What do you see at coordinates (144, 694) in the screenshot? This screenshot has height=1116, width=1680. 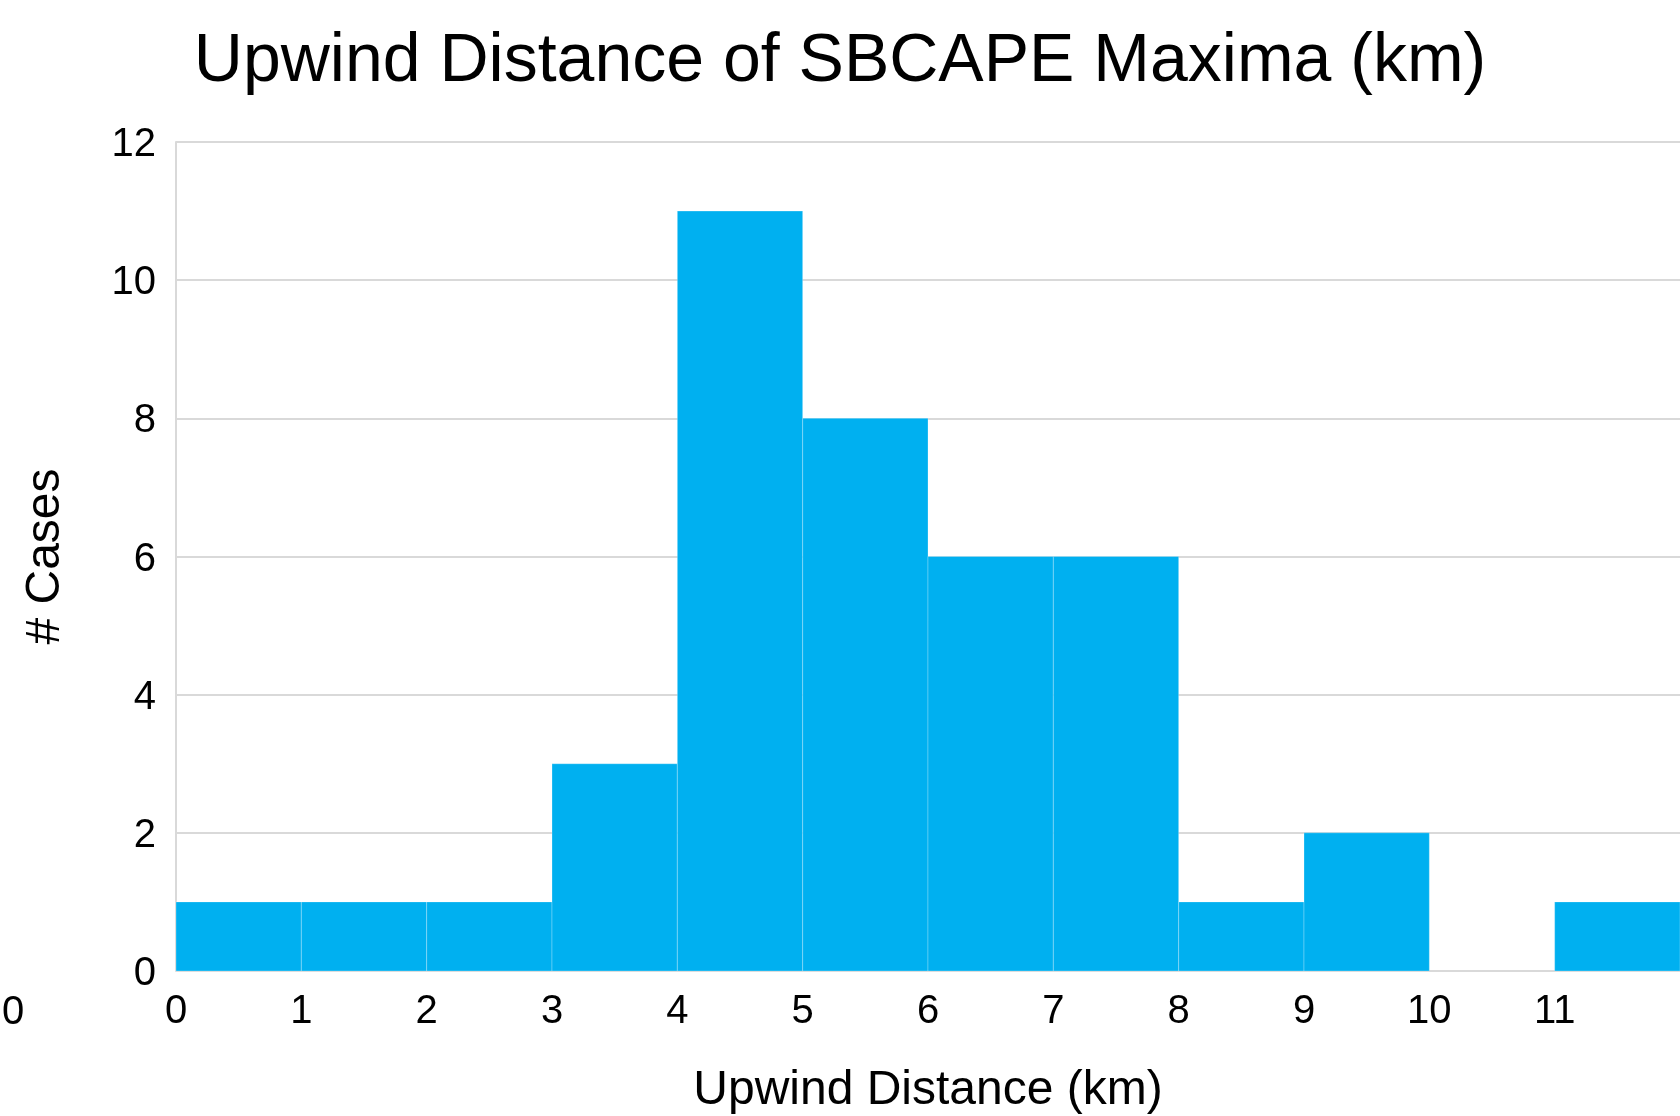 I see `y-tick-label: 4` at bounding box center [144, 694].